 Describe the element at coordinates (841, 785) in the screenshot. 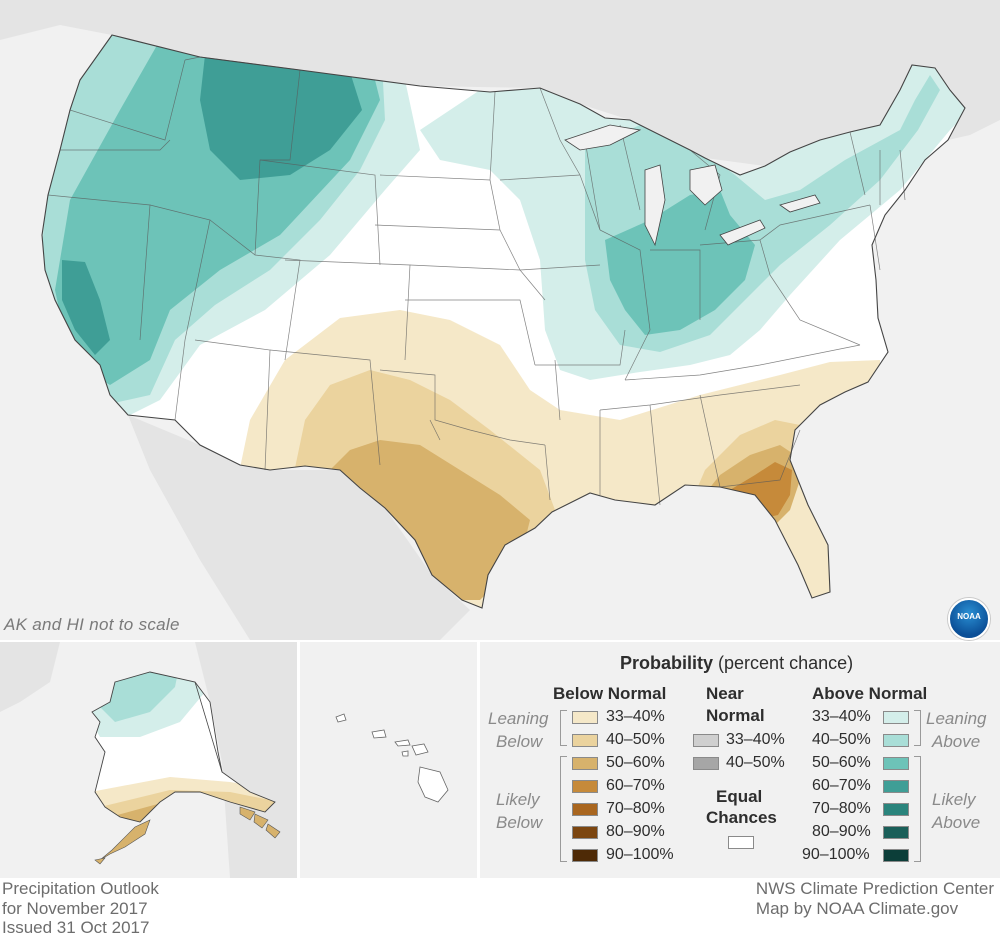

I see `above-60-70-label: 60–70%` at that location.